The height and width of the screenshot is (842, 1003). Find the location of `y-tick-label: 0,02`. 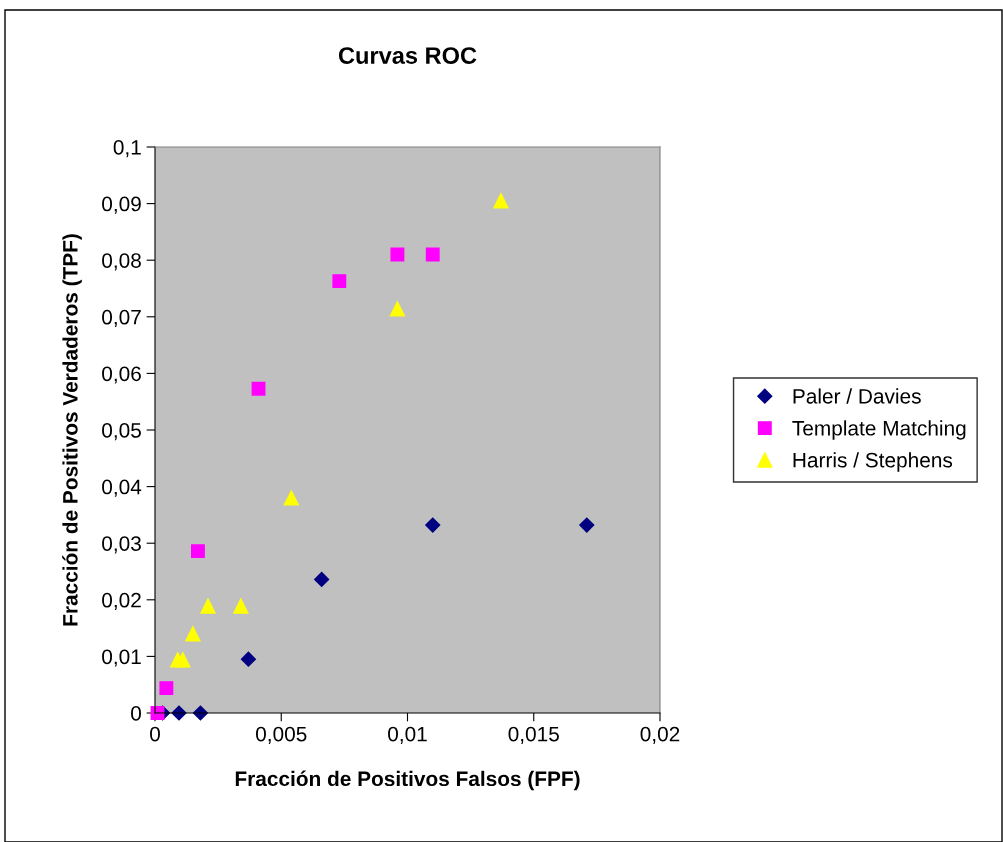

y-tick-label: 0,02 is located at coordinates (121, 601).